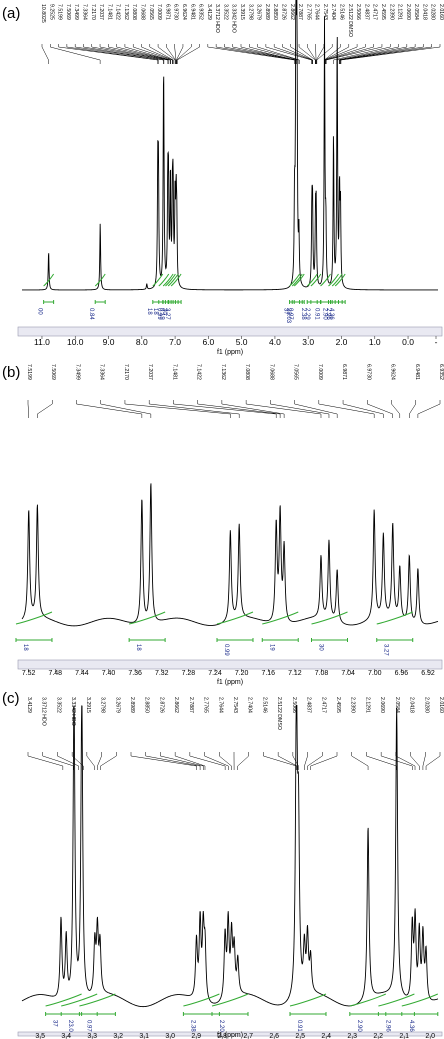  What do you see at coordinates (283, 12) in the screenshot?
I see `peak-label: 2.8726` at bounding box center [283, 12].